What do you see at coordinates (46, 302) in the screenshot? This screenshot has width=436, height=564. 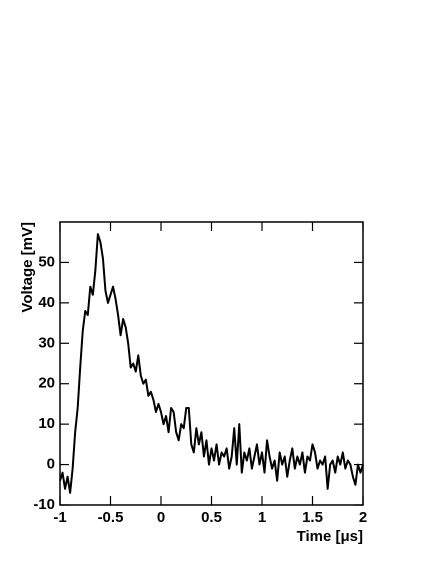 I see `y-tick-label: 40` at bounding box center [46, 302].